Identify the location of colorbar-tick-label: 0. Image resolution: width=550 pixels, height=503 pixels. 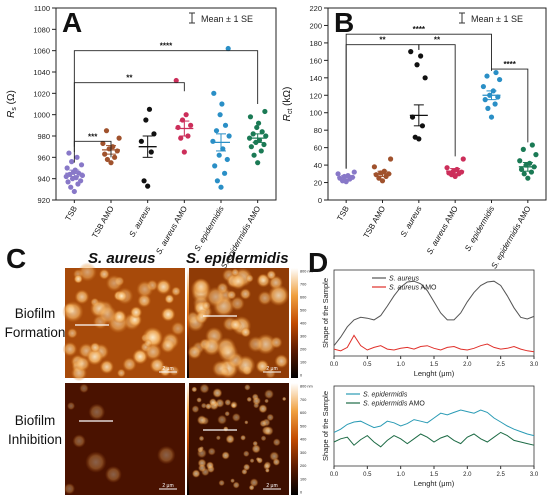
(301, 376).